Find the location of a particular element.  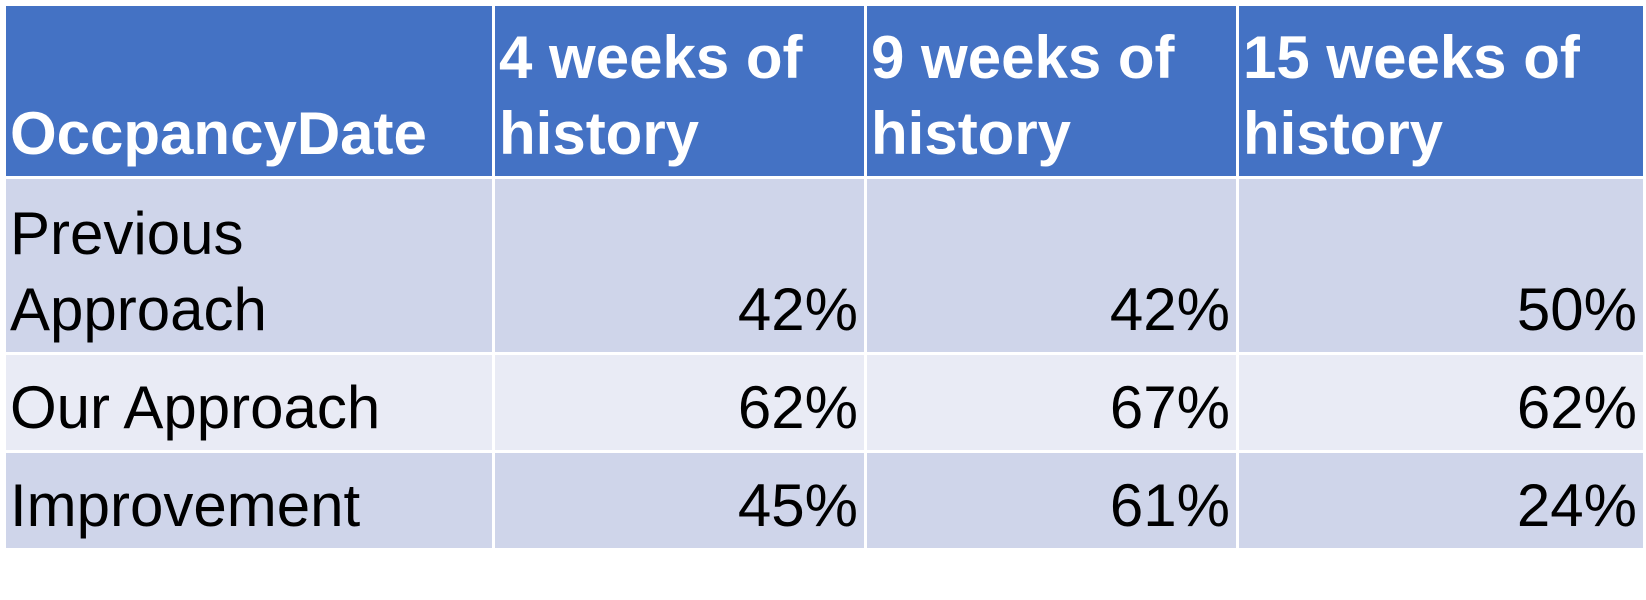

header-label: 4 weeks of history is located at coordinates (651, 95).